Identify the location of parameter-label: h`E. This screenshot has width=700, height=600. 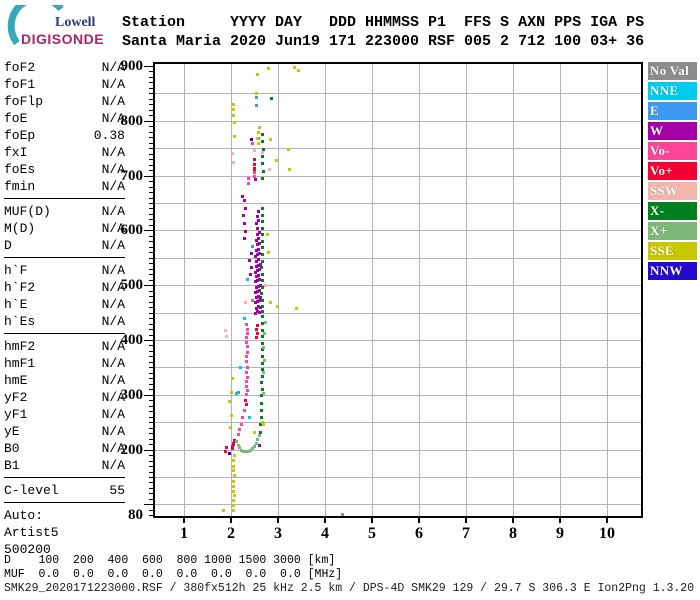
(16, 304).